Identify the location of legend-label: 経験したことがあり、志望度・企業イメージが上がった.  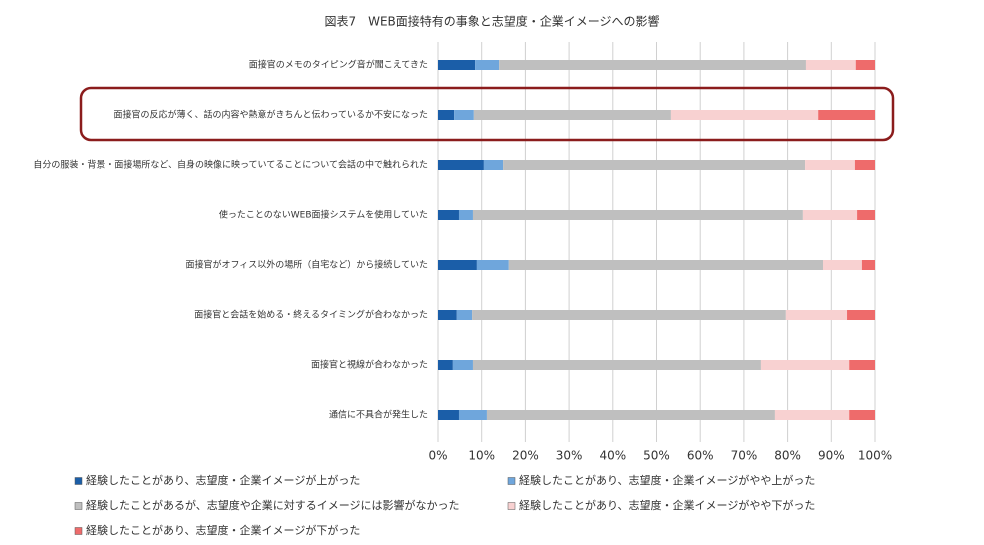
(223, 480).